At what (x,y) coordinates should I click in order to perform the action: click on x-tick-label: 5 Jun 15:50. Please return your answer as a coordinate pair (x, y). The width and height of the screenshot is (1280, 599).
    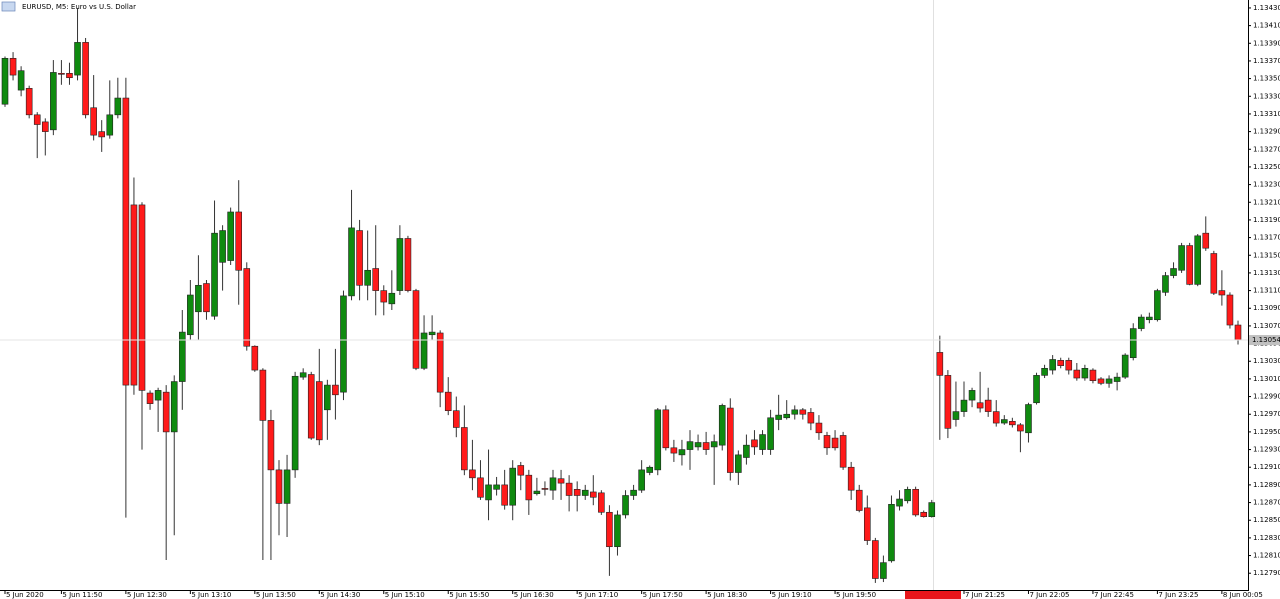
    Looking at the image, I should click on (469, 595).